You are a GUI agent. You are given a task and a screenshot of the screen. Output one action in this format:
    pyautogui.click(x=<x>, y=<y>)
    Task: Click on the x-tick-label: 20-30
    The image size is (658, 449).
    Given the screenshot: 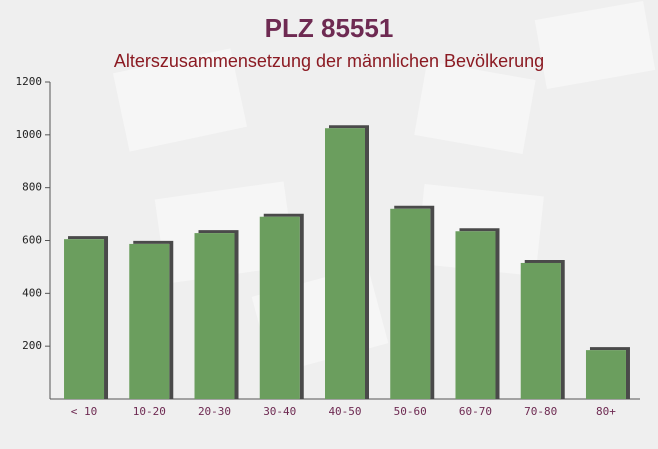 What is the action you would take?
    pyautogui.click(x=214, y=411)
    